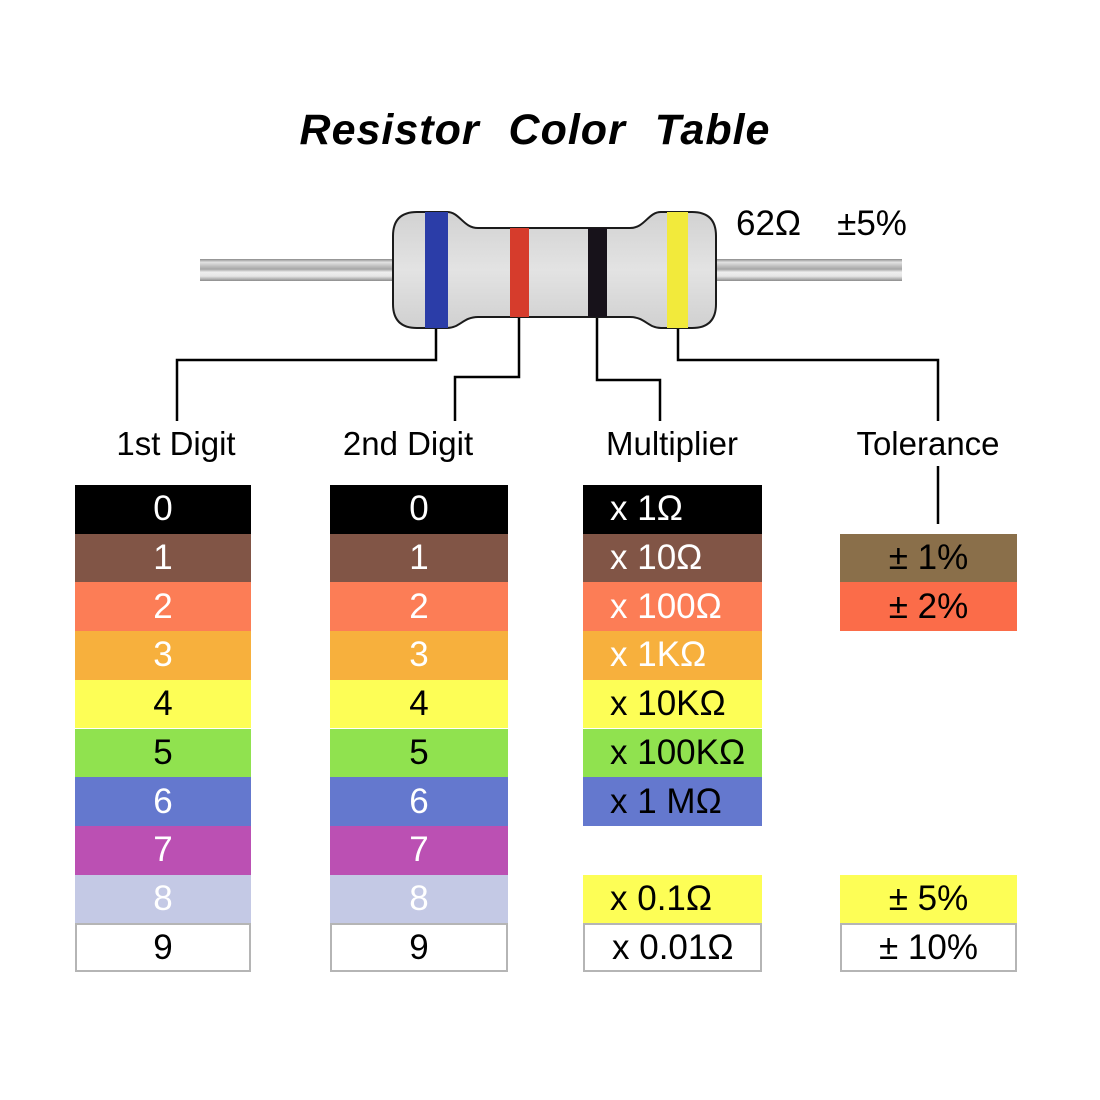 The height and width of the screenshot is (1100, 1100). Describe the element at coordinates (928, 443) in the screenshot. I see `header-tolerance: Tolerance` at that location.